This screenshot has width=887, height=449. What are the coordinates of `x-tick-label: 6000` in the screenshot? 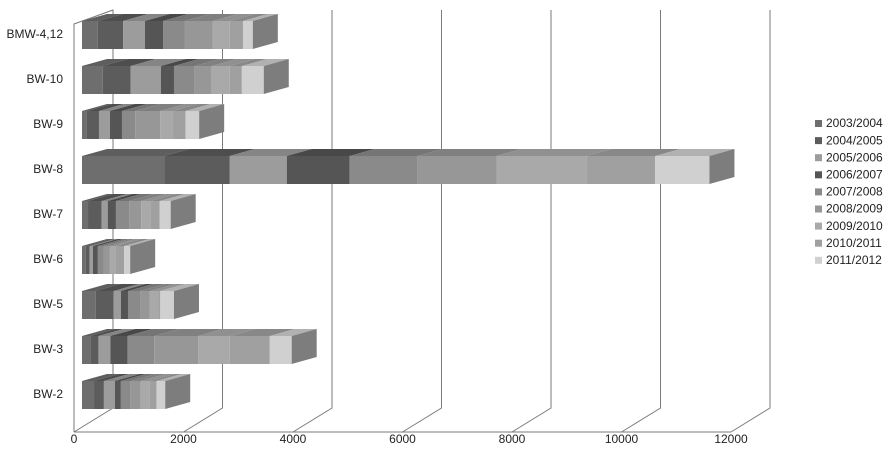 It's located at (402, 439).